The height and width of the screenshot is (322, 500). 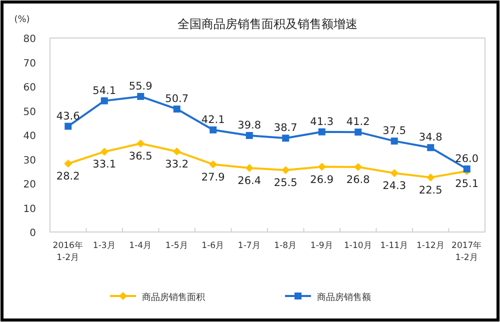 I want to click on legend-label: 商品房销售面积, so click(x=173, y=297).